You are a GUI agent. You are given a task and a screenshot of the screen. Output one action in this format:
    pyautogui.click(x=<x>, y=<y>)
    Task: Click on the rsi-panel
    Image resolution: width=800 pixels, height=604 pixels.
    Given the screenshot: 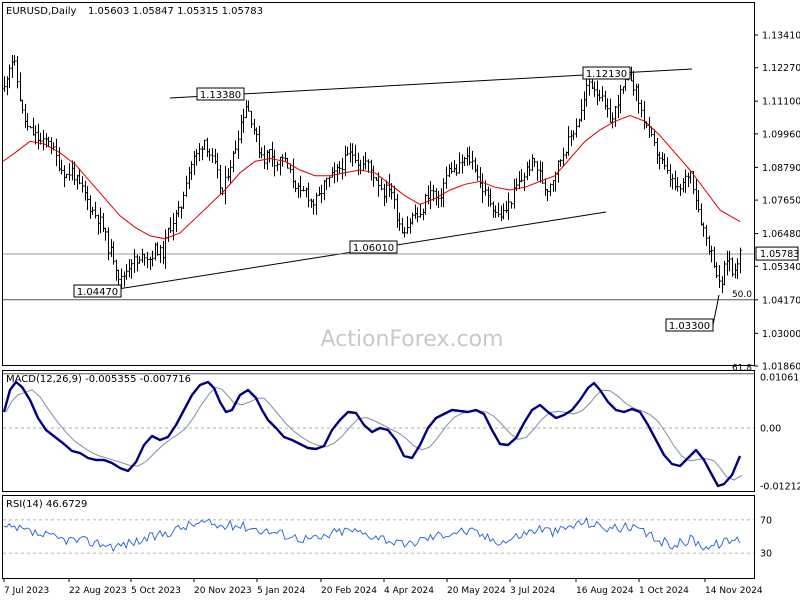 What is the action you would take?
    pyautogui.click(x=378, y=537)
    